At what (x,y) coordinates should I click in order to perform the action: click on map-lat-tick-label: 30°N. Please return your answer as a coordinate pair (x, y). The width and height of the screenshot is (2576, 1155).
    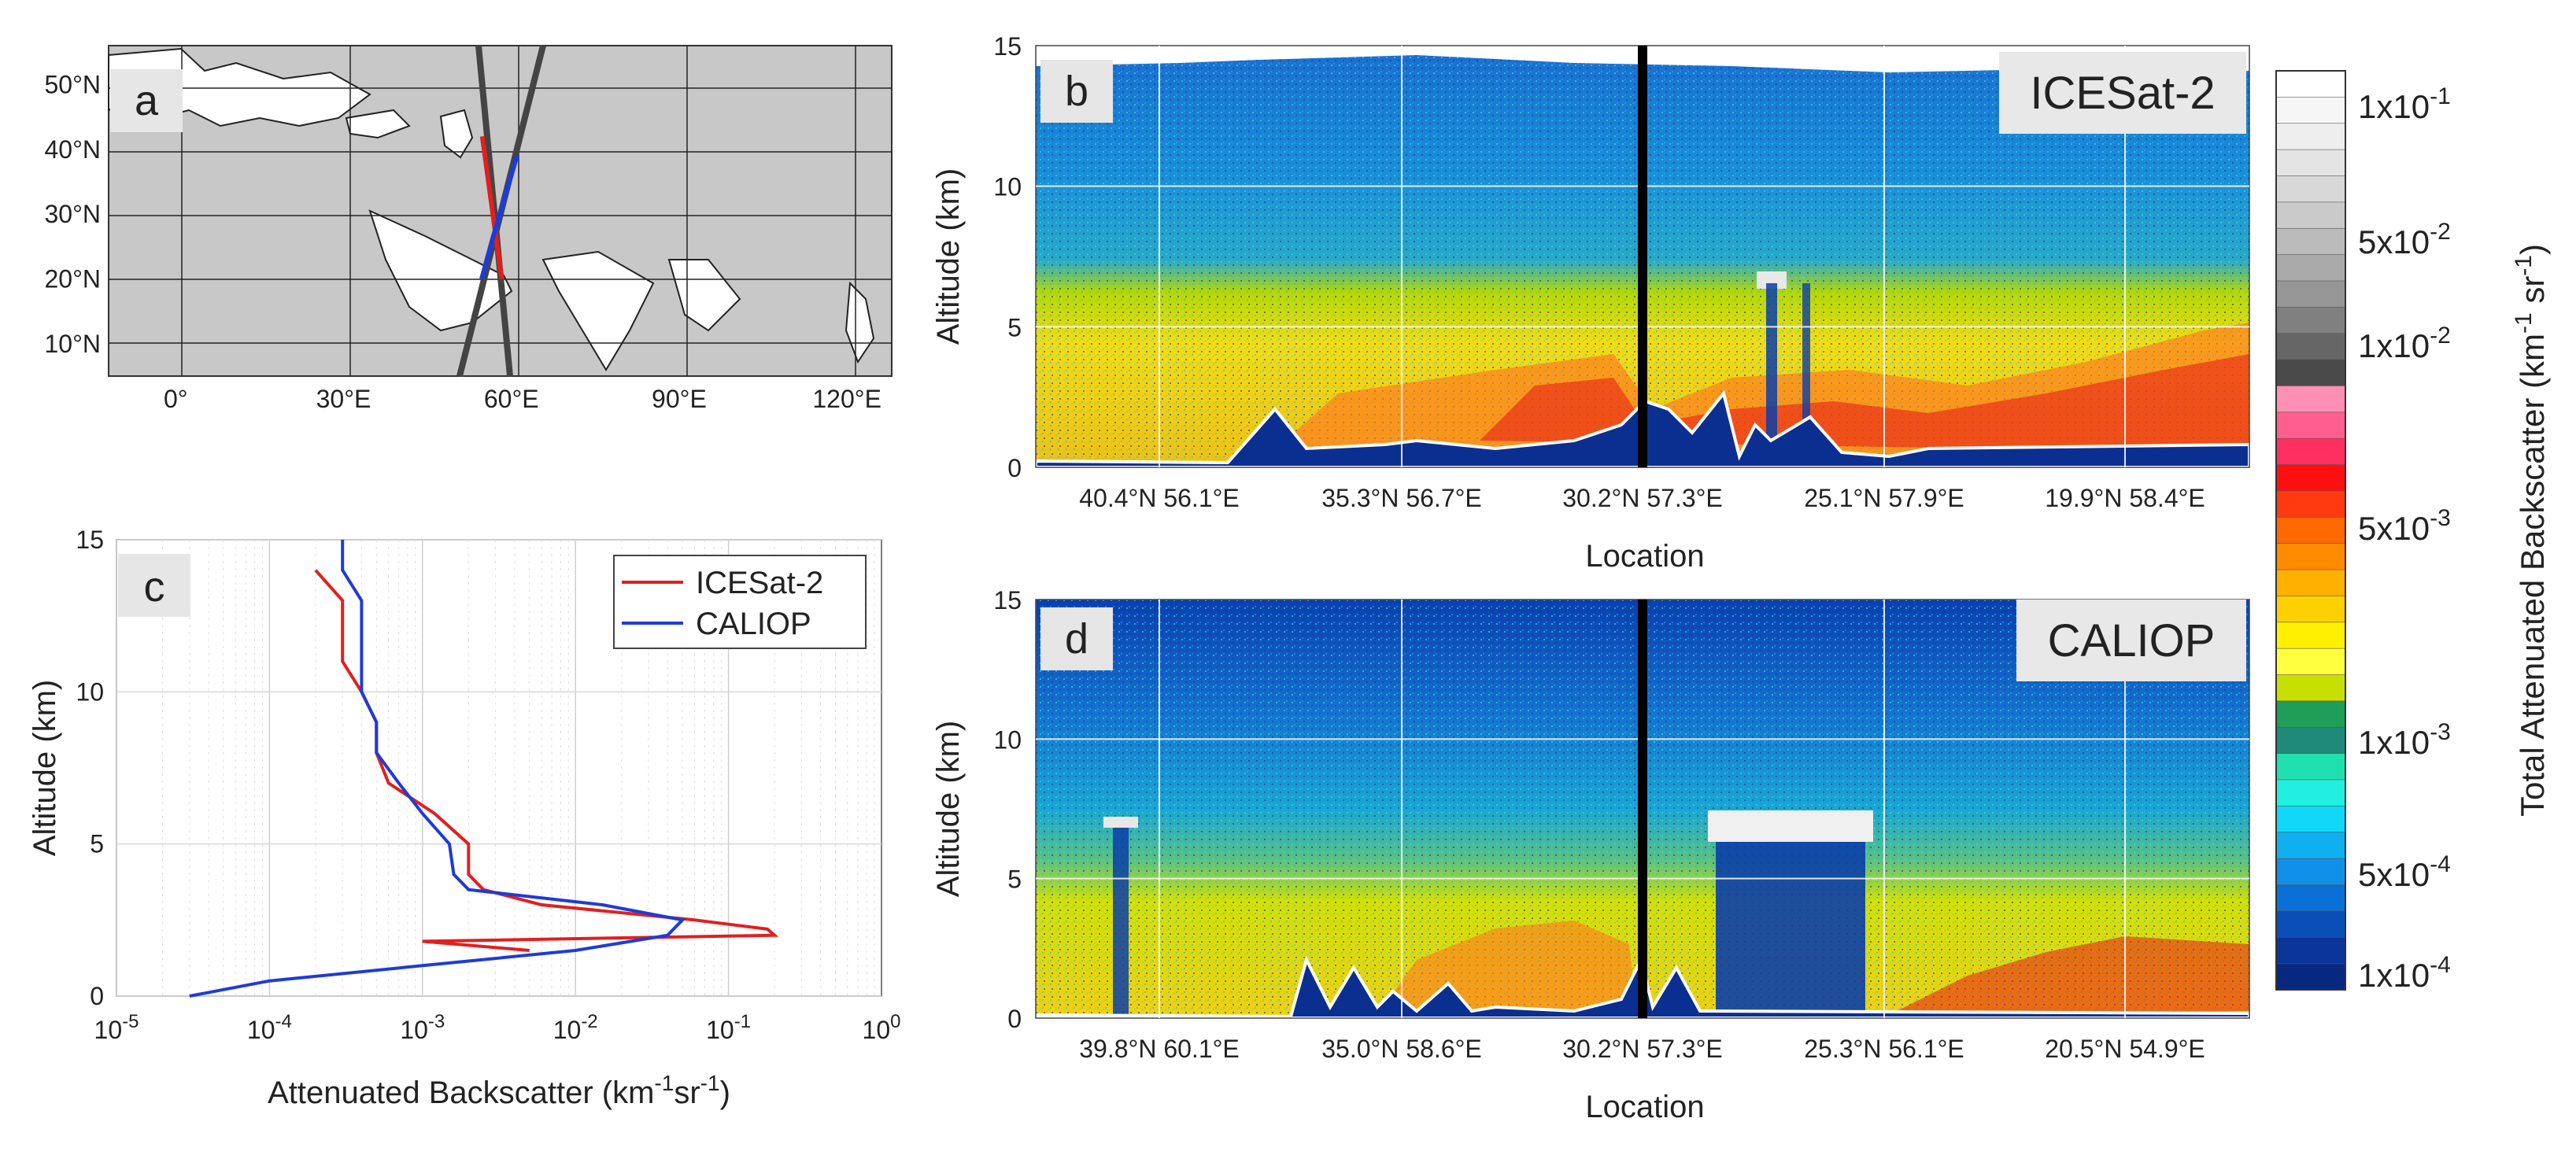
    Looking at the image, I should click on (73, 214).